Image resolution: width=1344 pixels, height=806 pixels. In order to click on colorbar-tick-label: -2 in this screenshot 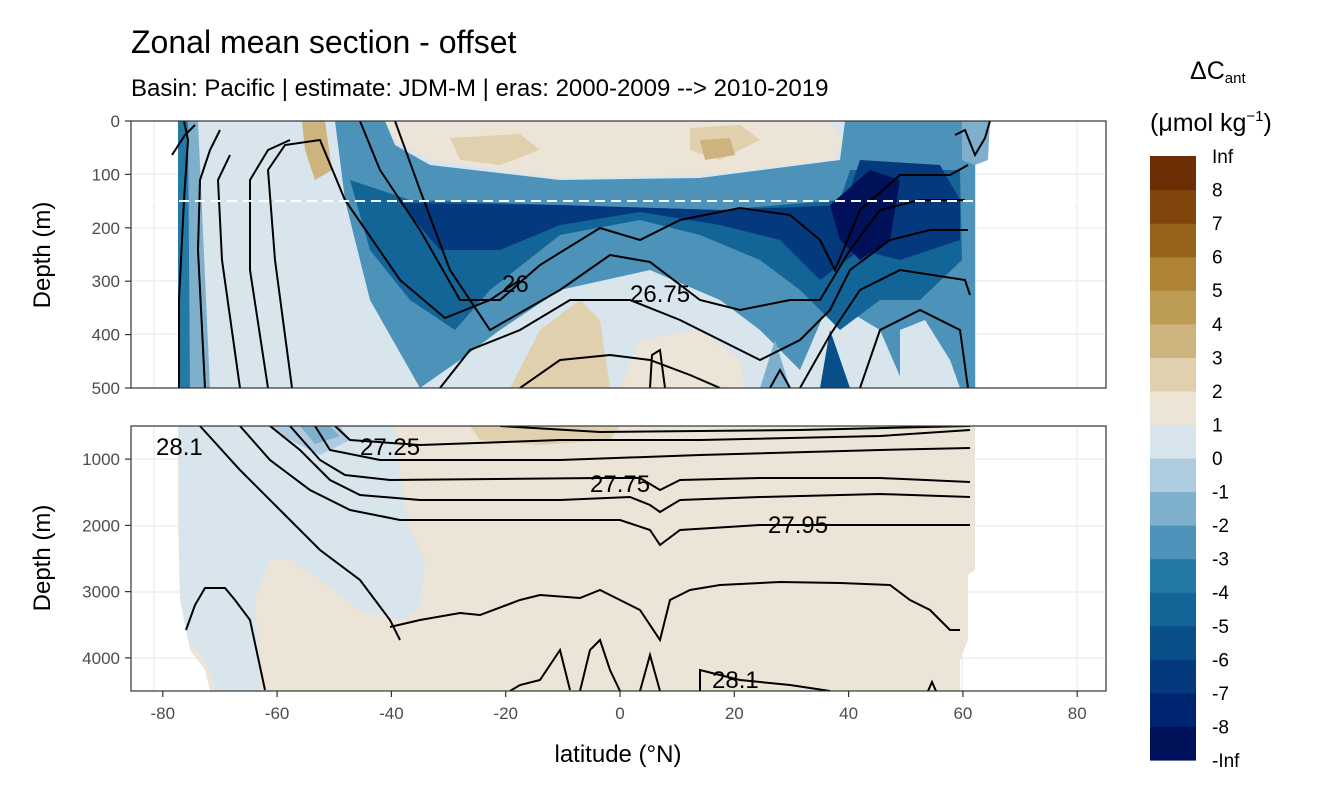, I will do `click(1220, 526)`.